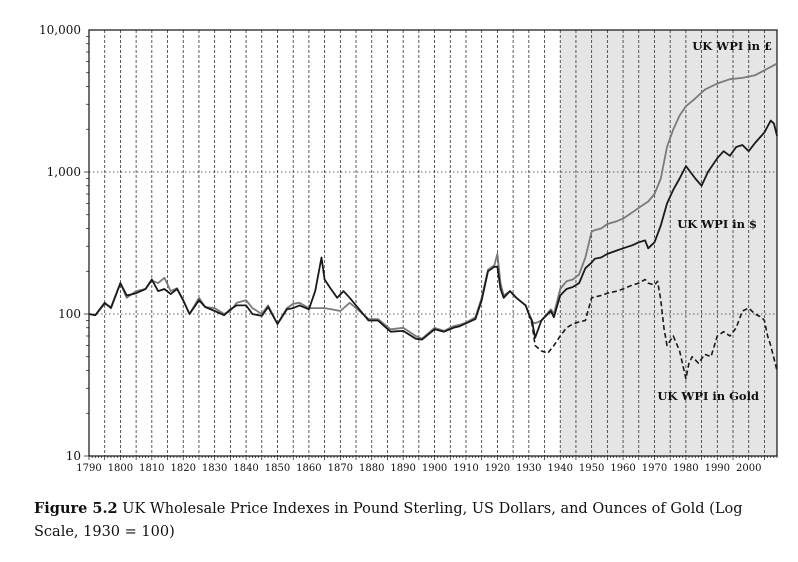  What do you see at coordinates (717, 224) in the screenshot?
I see `series-label-1: UK WPI in $` at bounding box center [717, 224].